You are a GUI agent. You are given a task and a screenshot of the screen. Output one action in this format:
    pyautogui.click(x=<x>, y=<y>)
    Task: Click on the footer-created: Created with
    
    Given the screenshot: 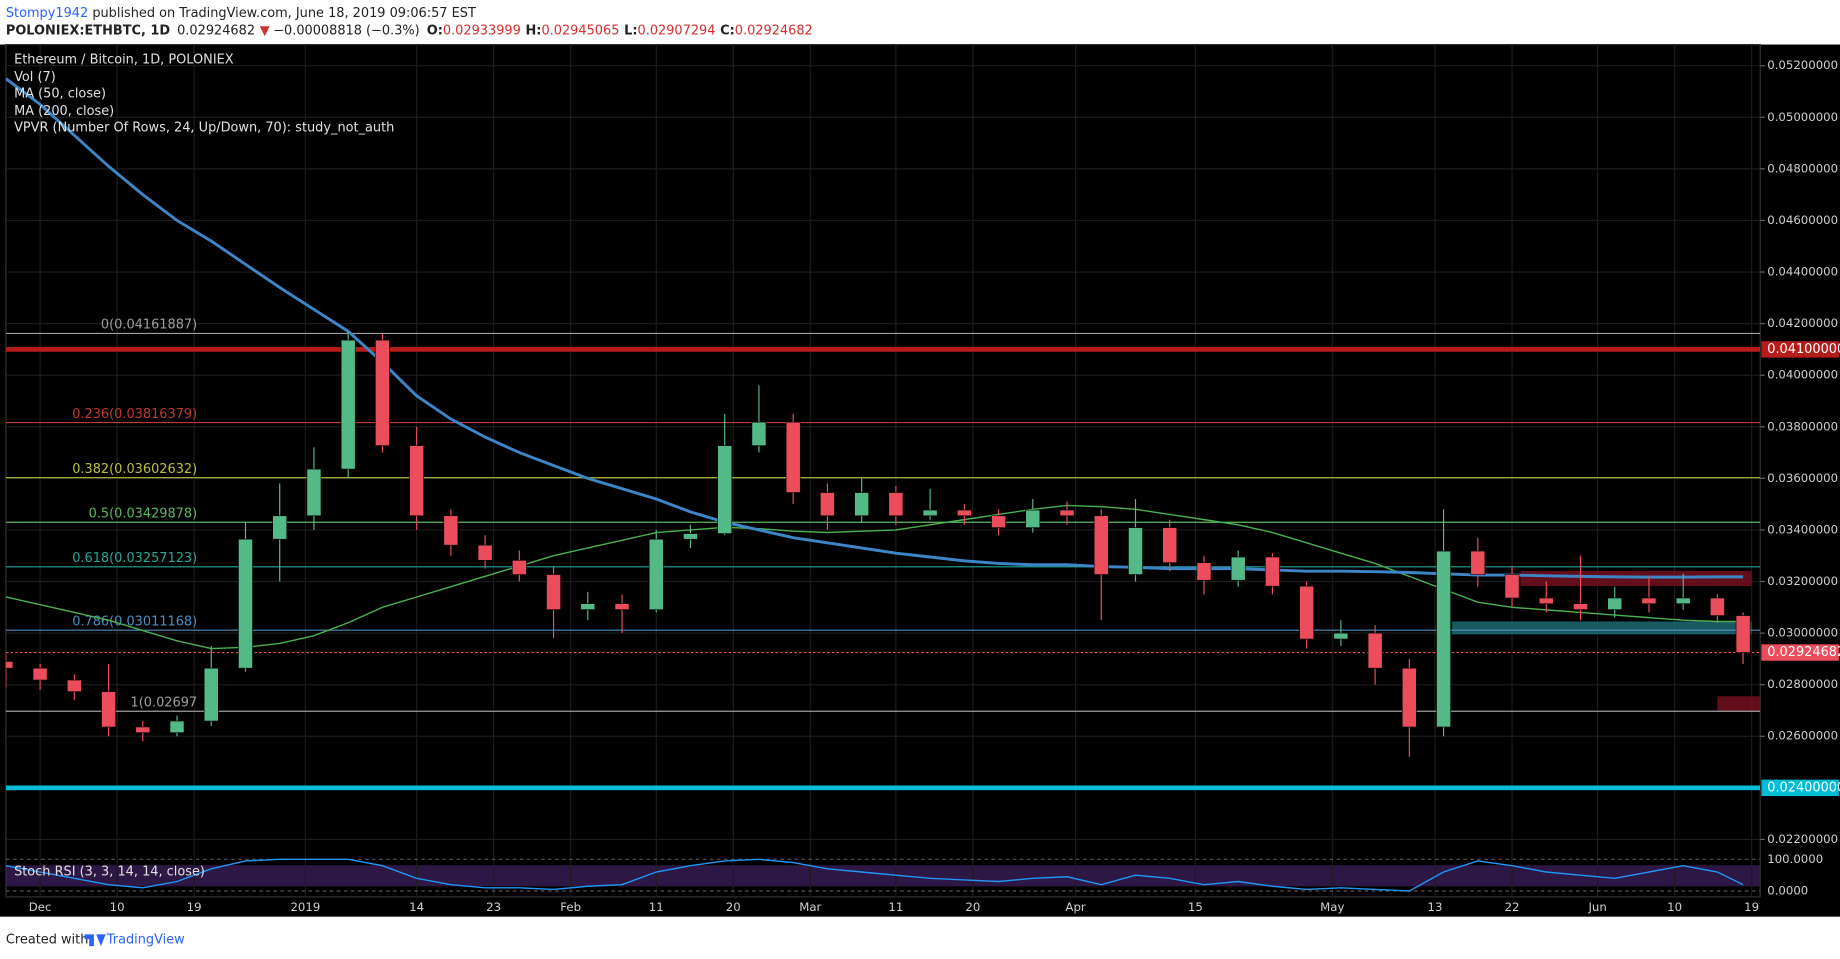 What is the action you would take?
    pyautogui.click(x=47, y=940)
    